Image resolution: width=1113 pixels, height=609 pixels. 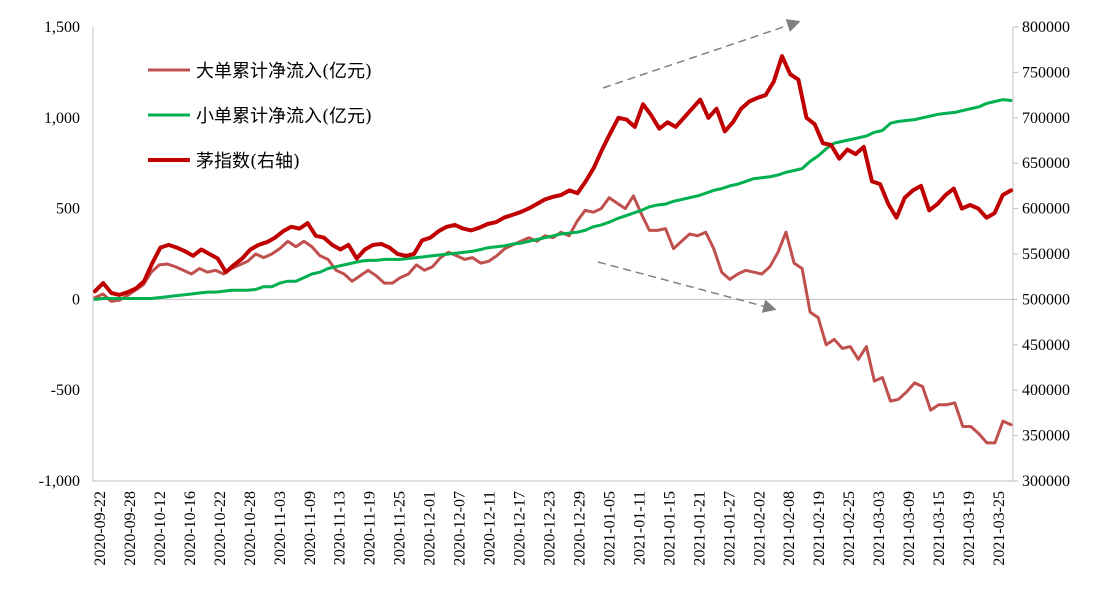 I want to click on annotations-group, so click(x=699, y=166).